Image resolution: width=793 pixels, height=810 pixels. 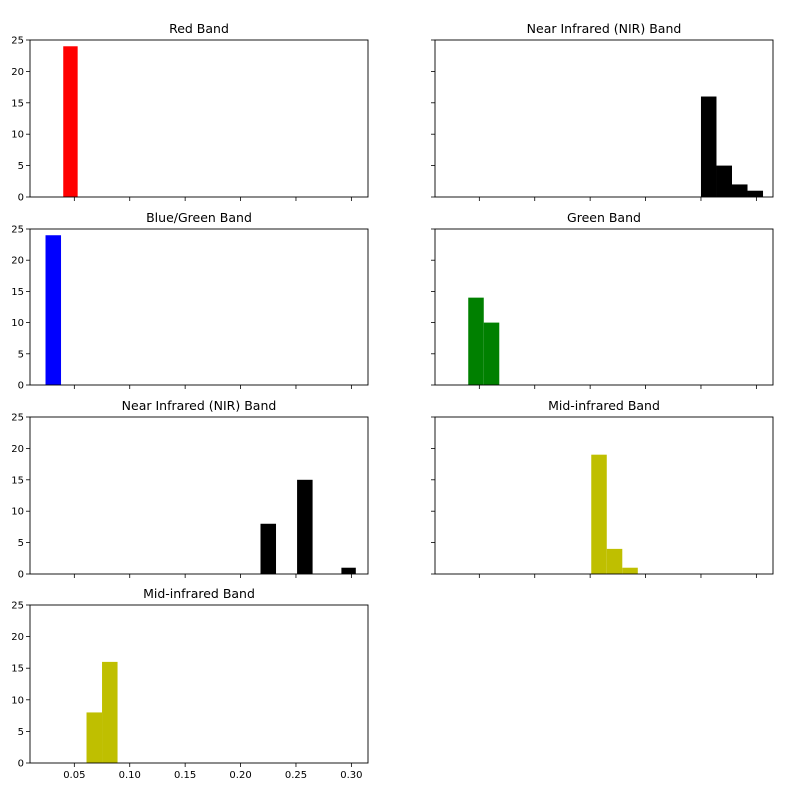 What do you see at coordinates (604, 217) in the screenshot?
I see `subplot-title: Green Band` at bounding box center [604, 217].